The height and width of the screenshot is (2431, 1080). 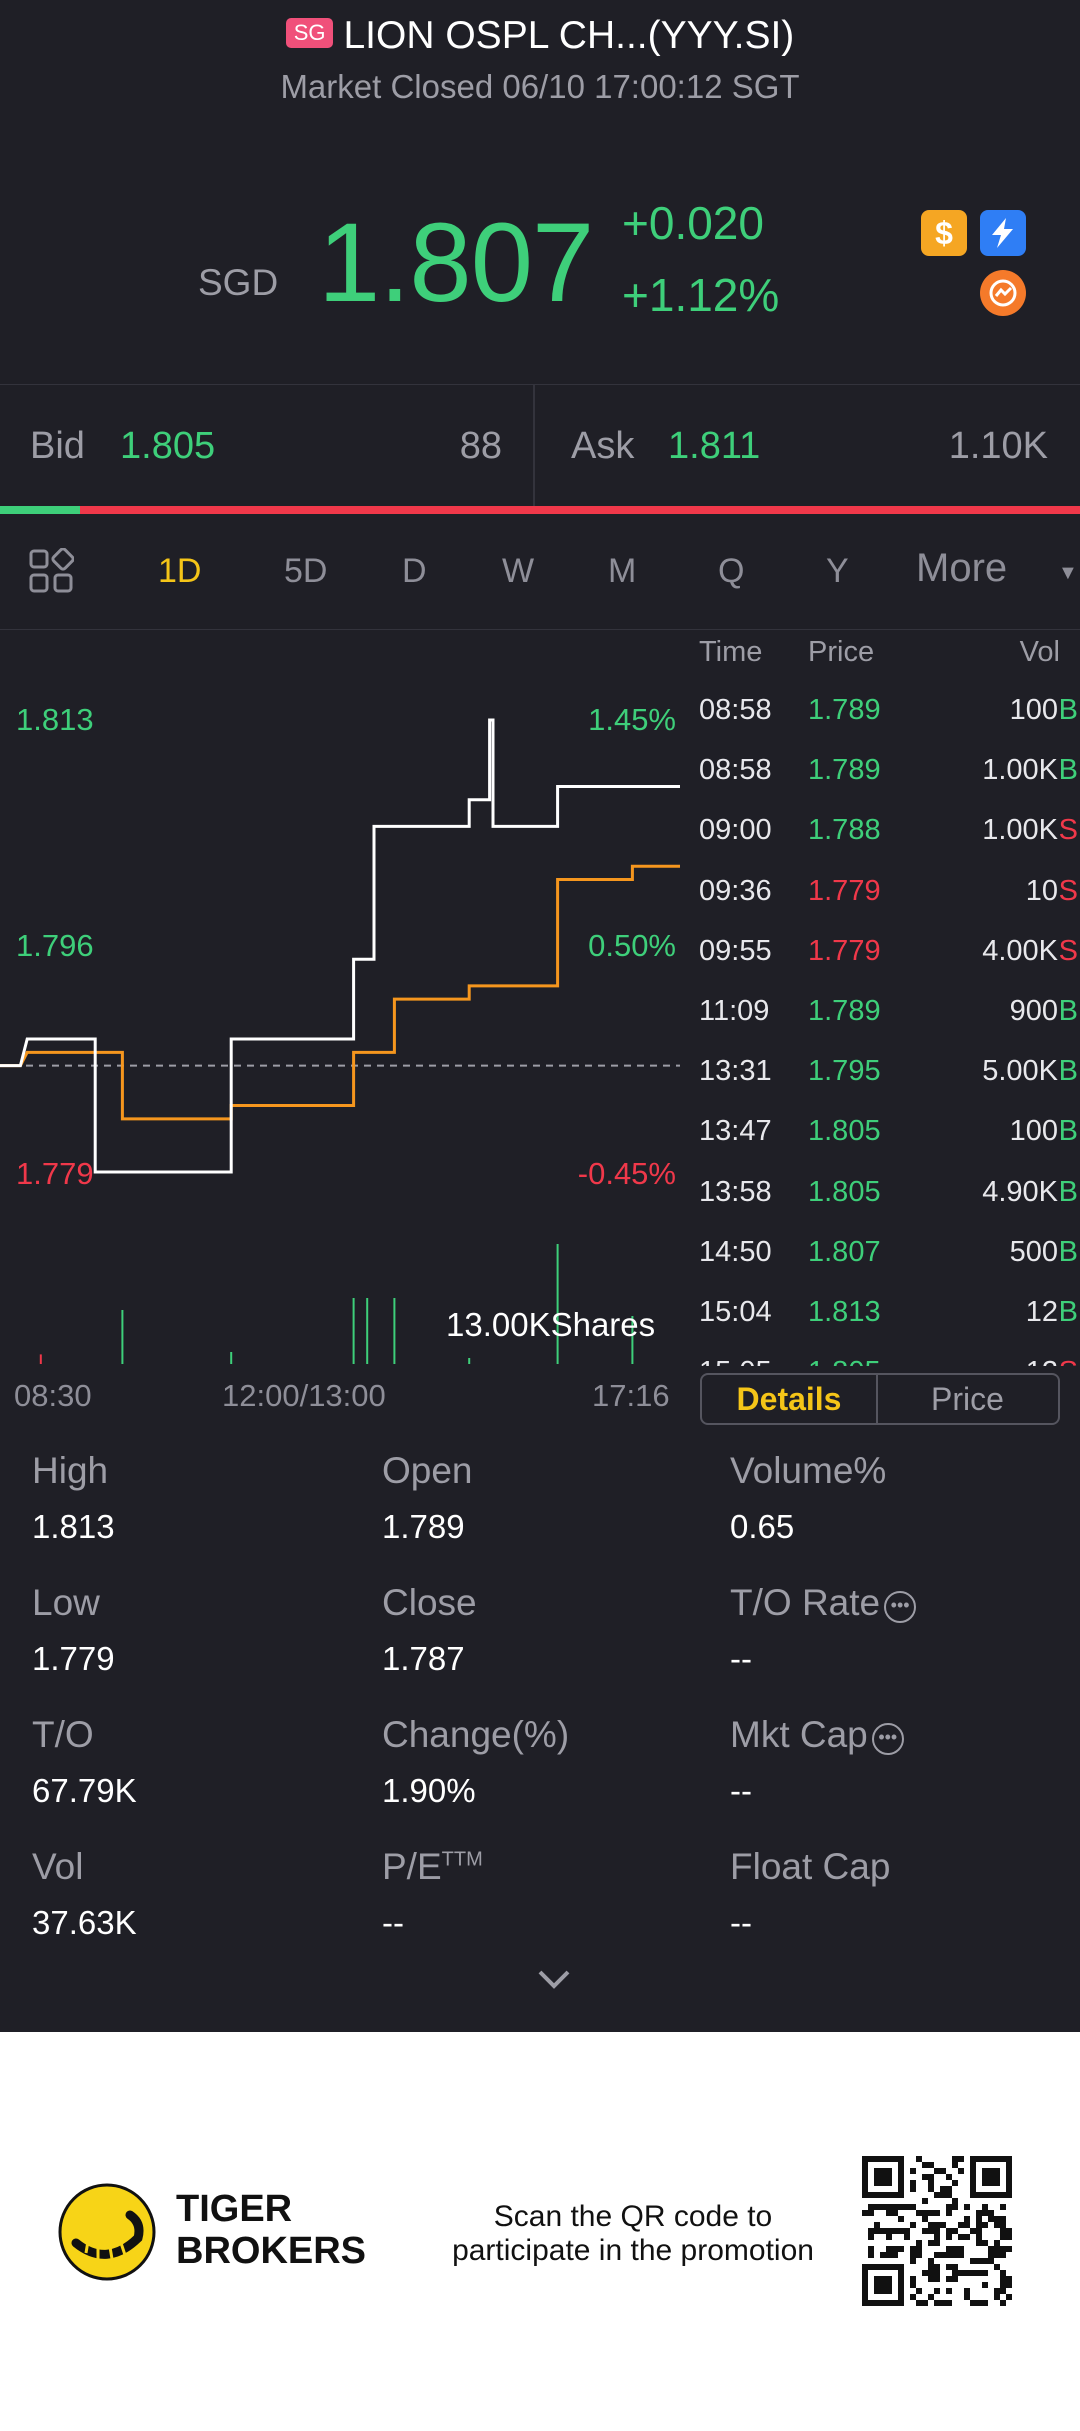 What do you see at coordinates (540, 572) in the screenshot?
I see `period-tabs` at bounding box center [540, 572].